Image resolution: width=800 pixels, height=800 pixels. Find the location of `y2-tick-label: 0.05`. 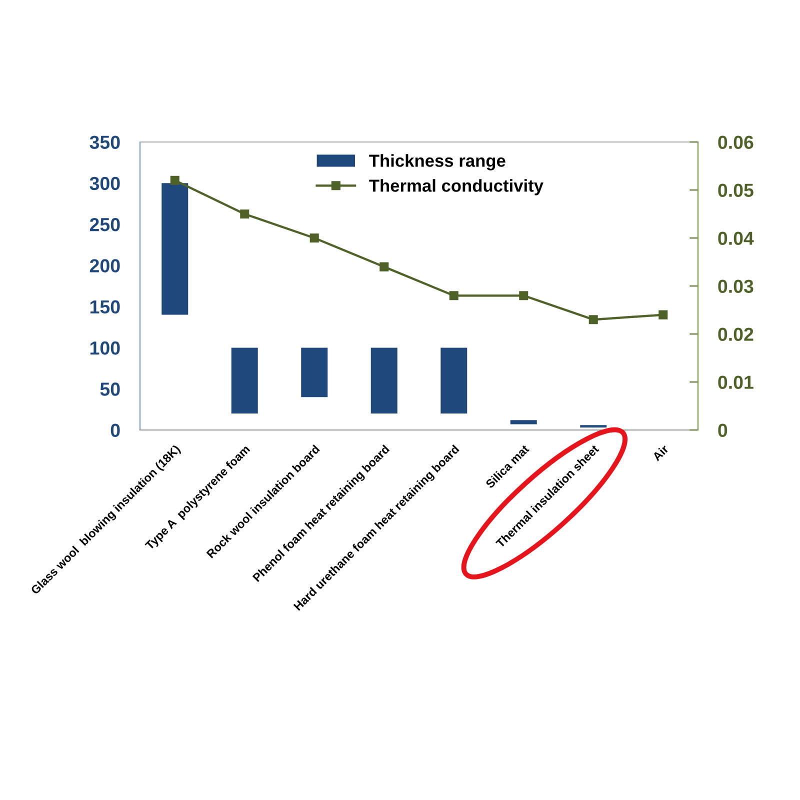

y2-tick-label: 0.05 is located at coordinates (736, 190).